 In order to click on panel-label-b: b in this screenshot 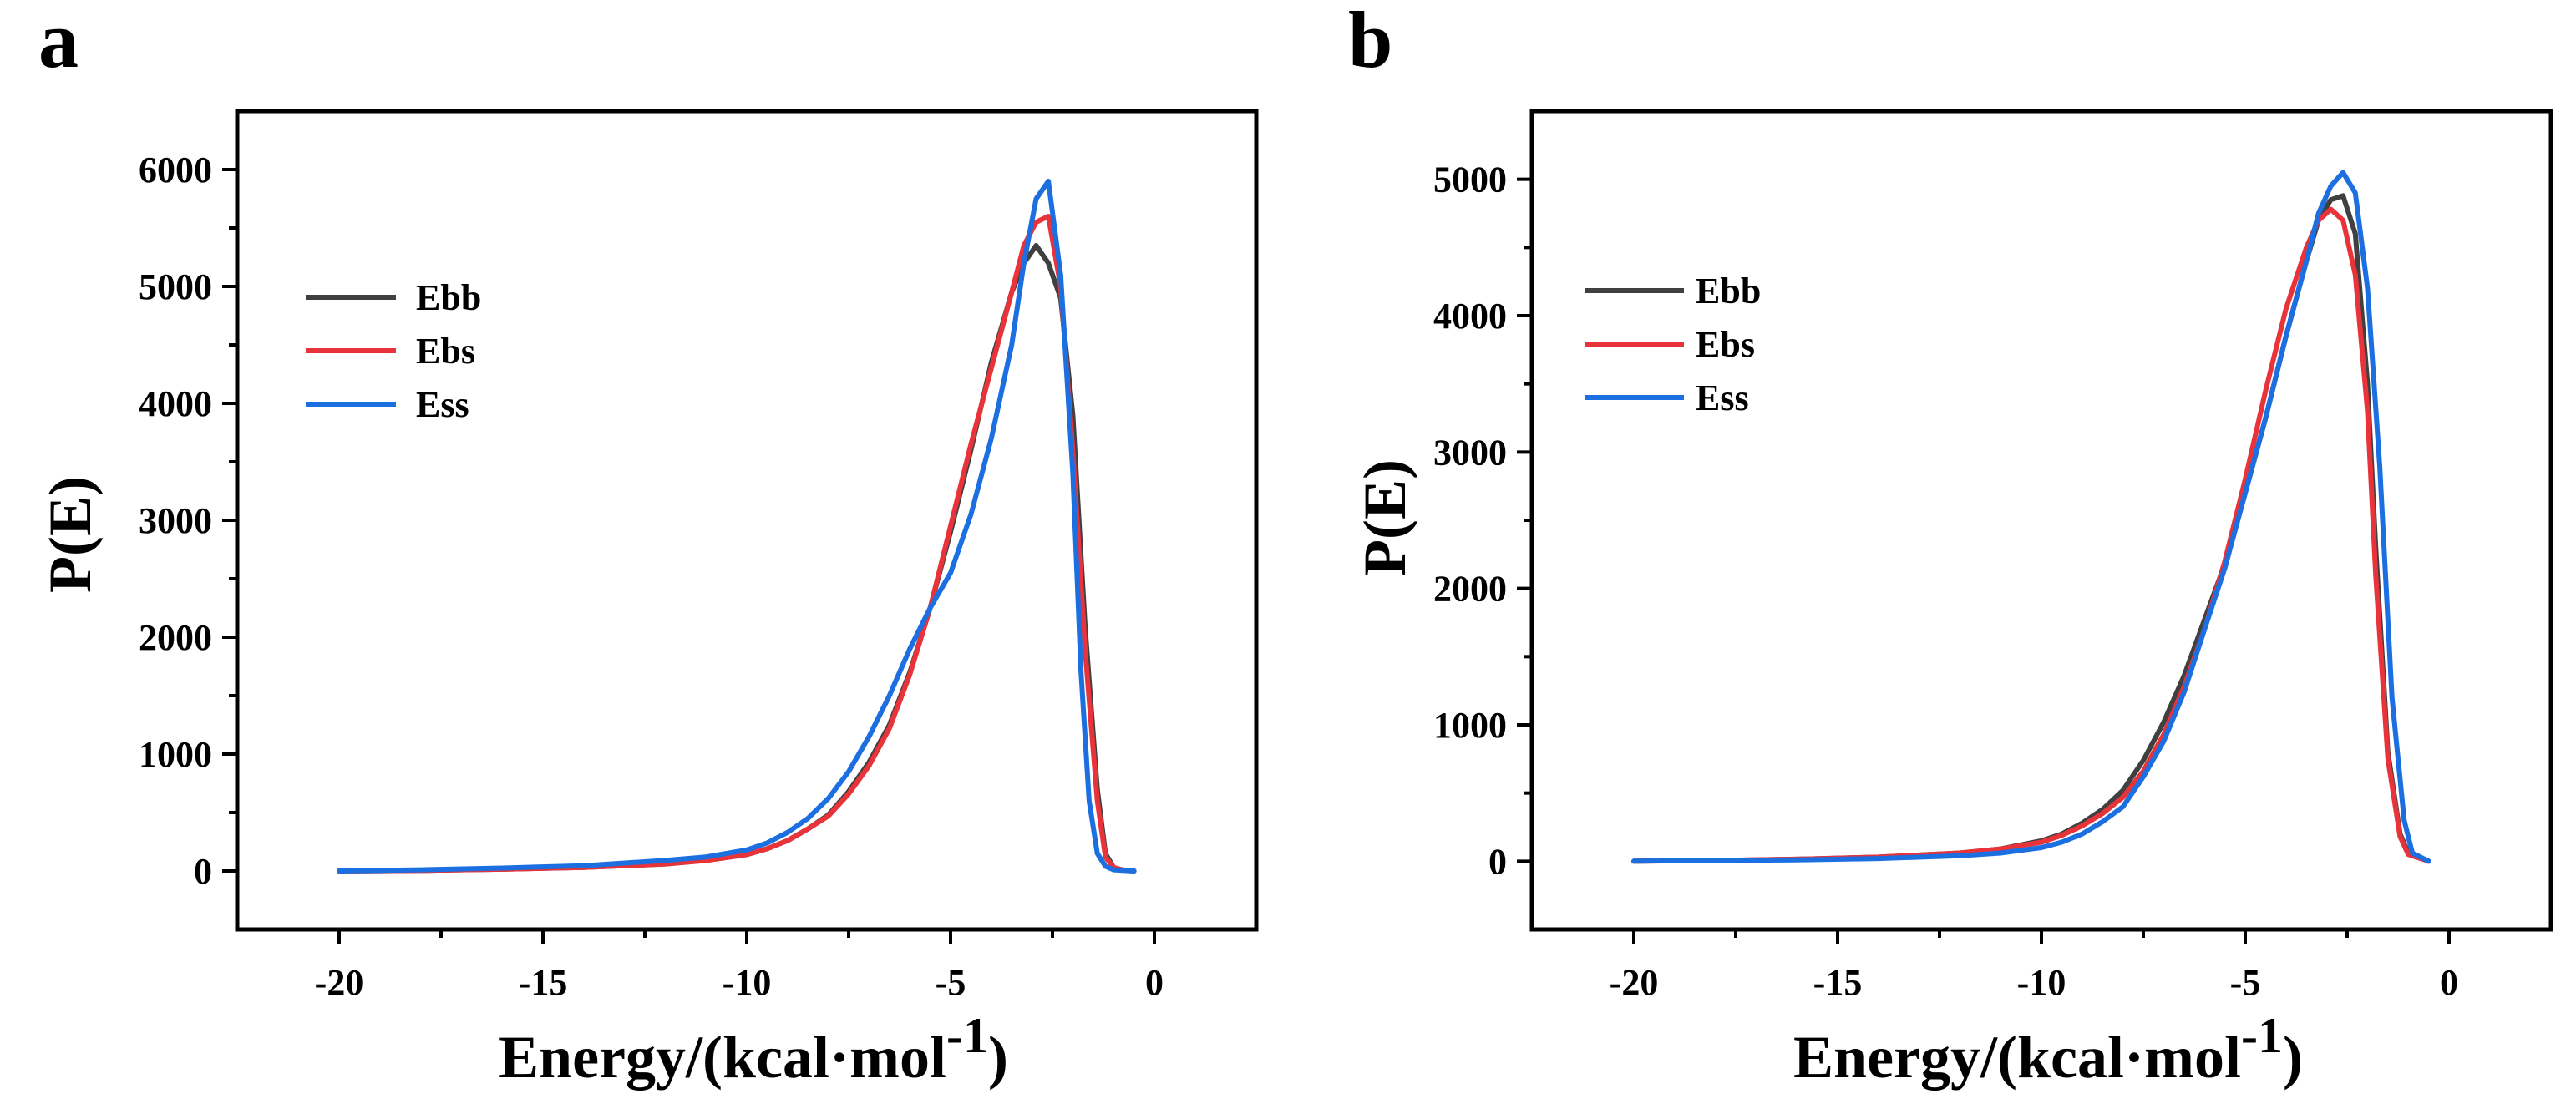, I will do `click(1370, 42)`.